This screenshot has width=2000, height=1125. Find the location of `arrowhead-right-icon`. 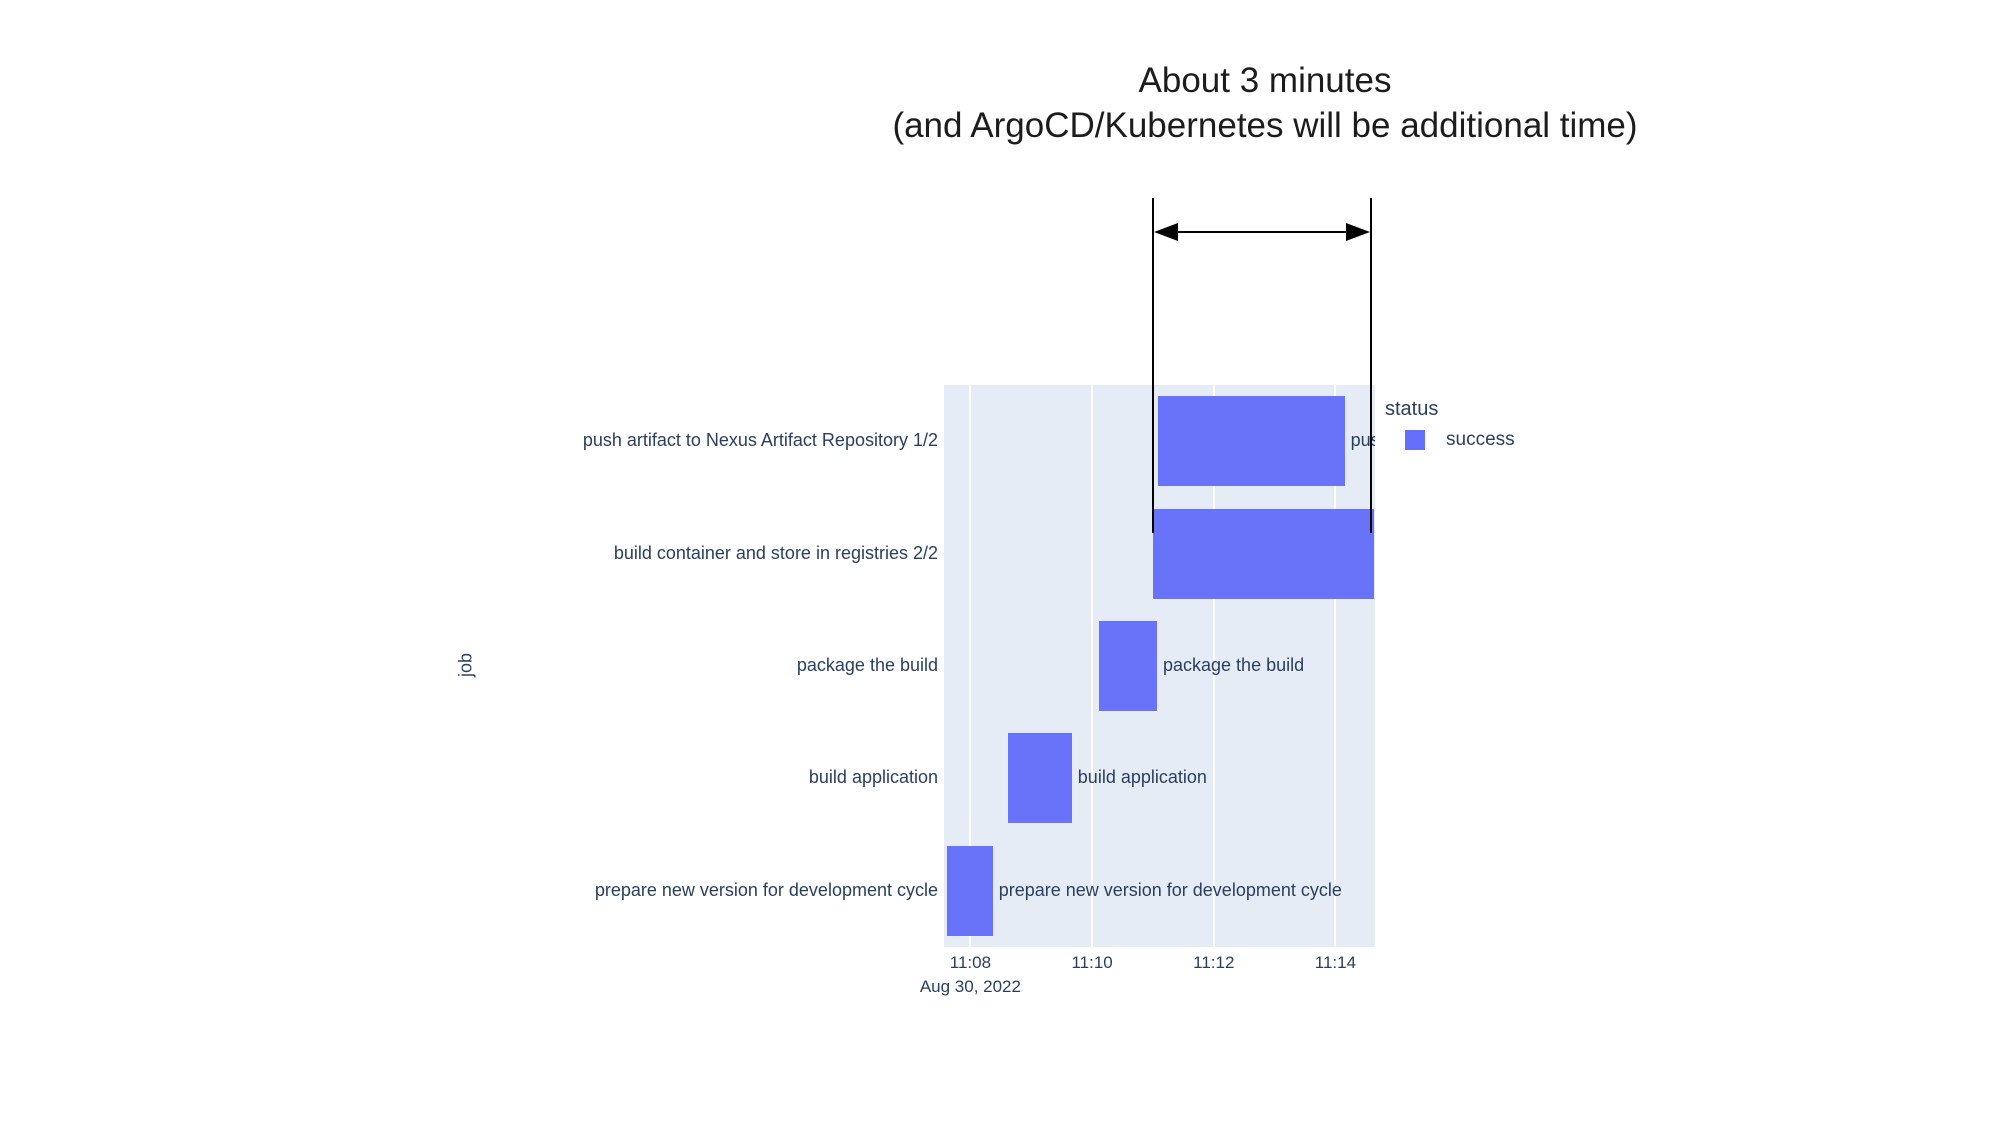

arrowhead-right-icon is located at coordinates (1357, 232).